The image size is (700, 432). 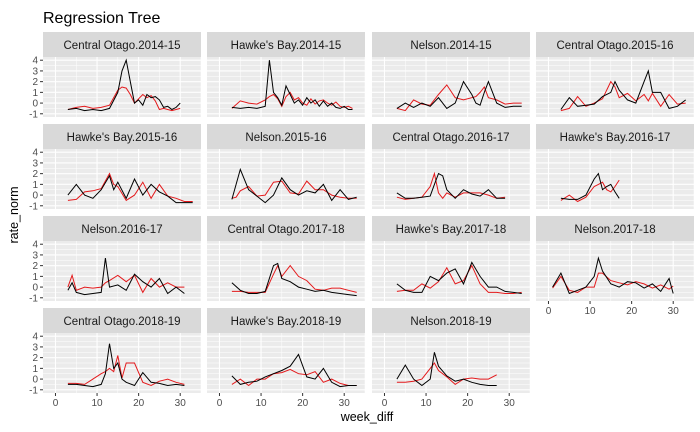 I want to click on facet-strip-label: Central Otago.2017-18, so click(x=286, y=230).